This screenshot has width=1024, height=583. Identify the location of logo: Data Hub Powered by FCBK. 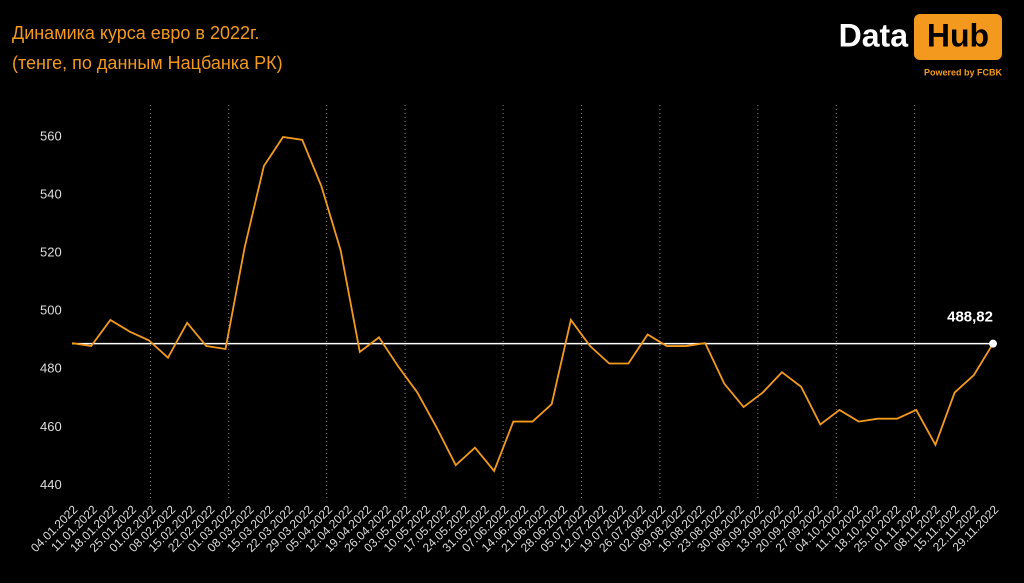
(921, 45).